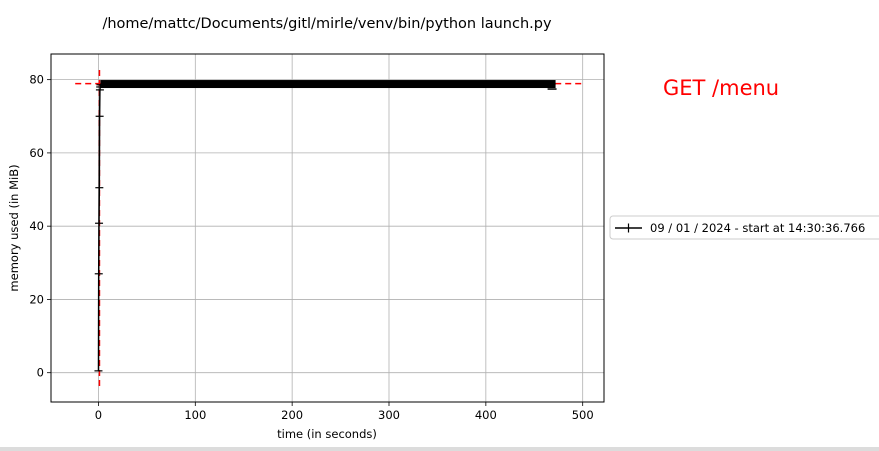 The width and height of the screenshot is (879, 451). I want to click on x-tick-label: 300, so click(389, 415).